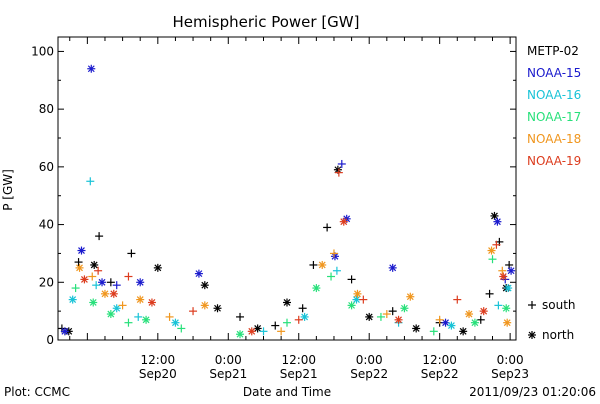 The height and width of the screenshot is (404, 600). Describe the element at coordinates (554, 73) in the screenshot. I see `legend-entry-noaa-15: NOAA-15` at that location.